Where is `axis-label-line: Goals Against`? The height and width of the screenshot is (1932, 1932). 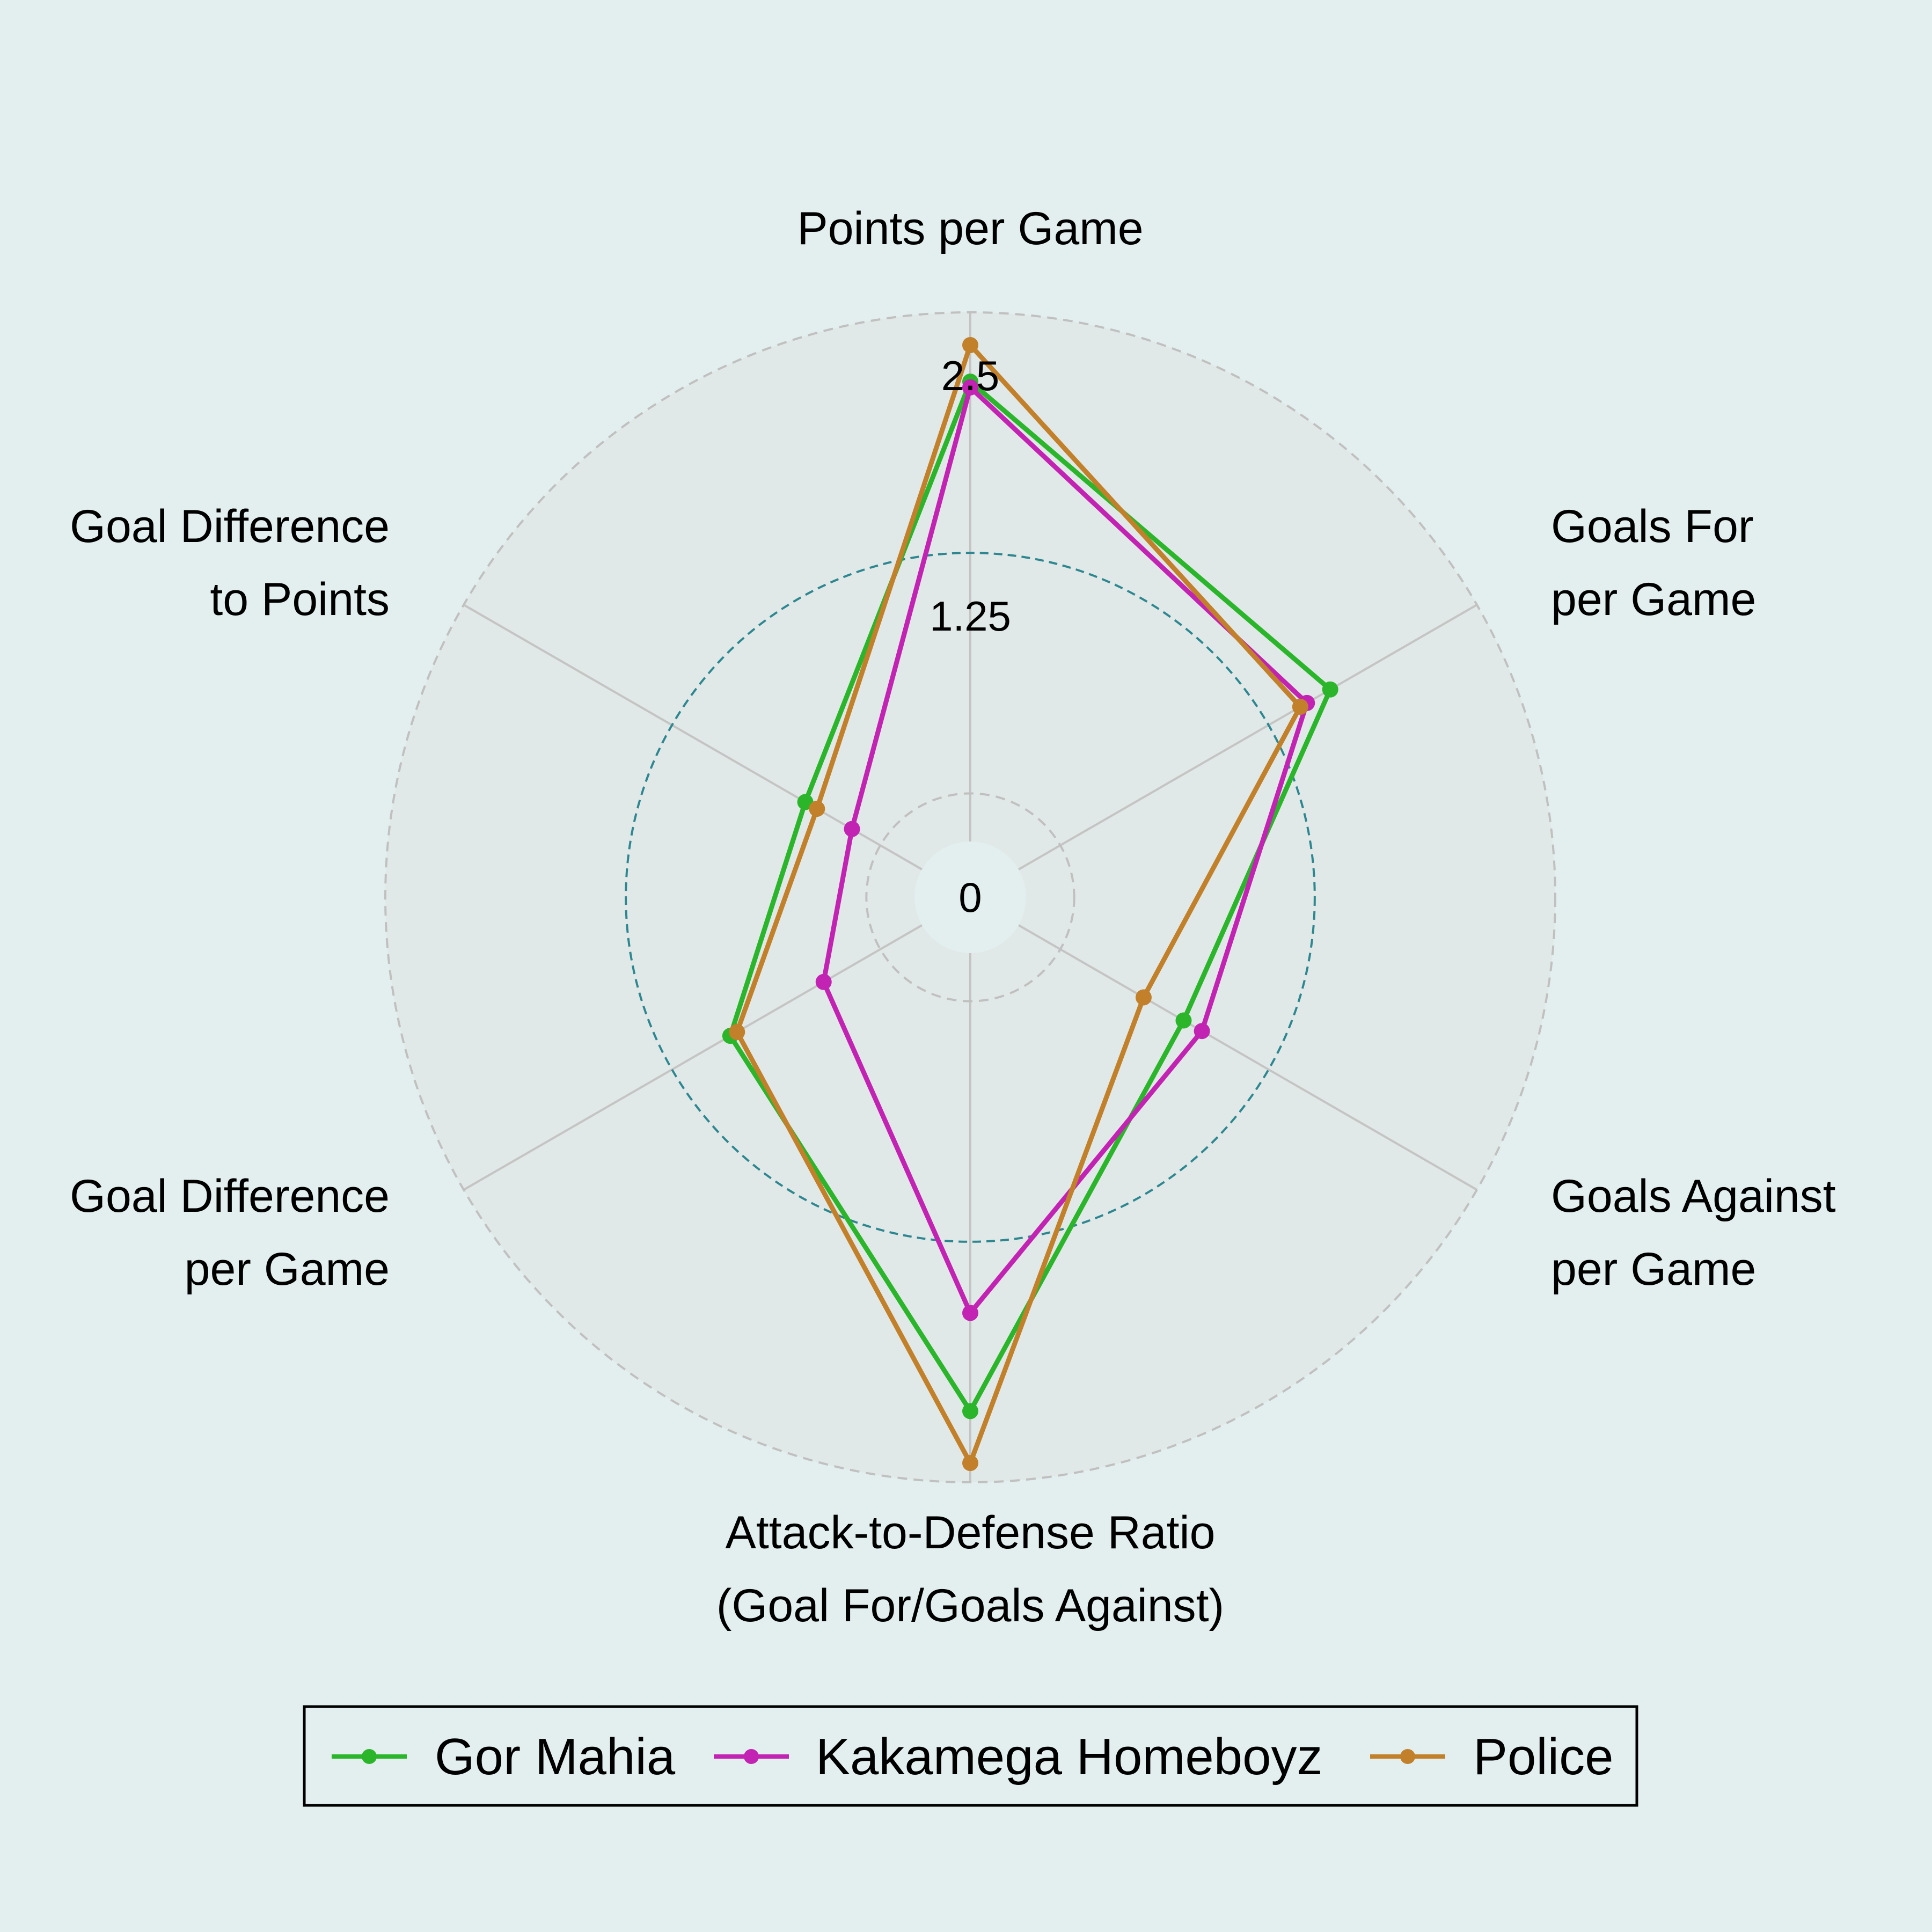
axis-label-line: Goals Against is located at coordinates (1693, 1196).